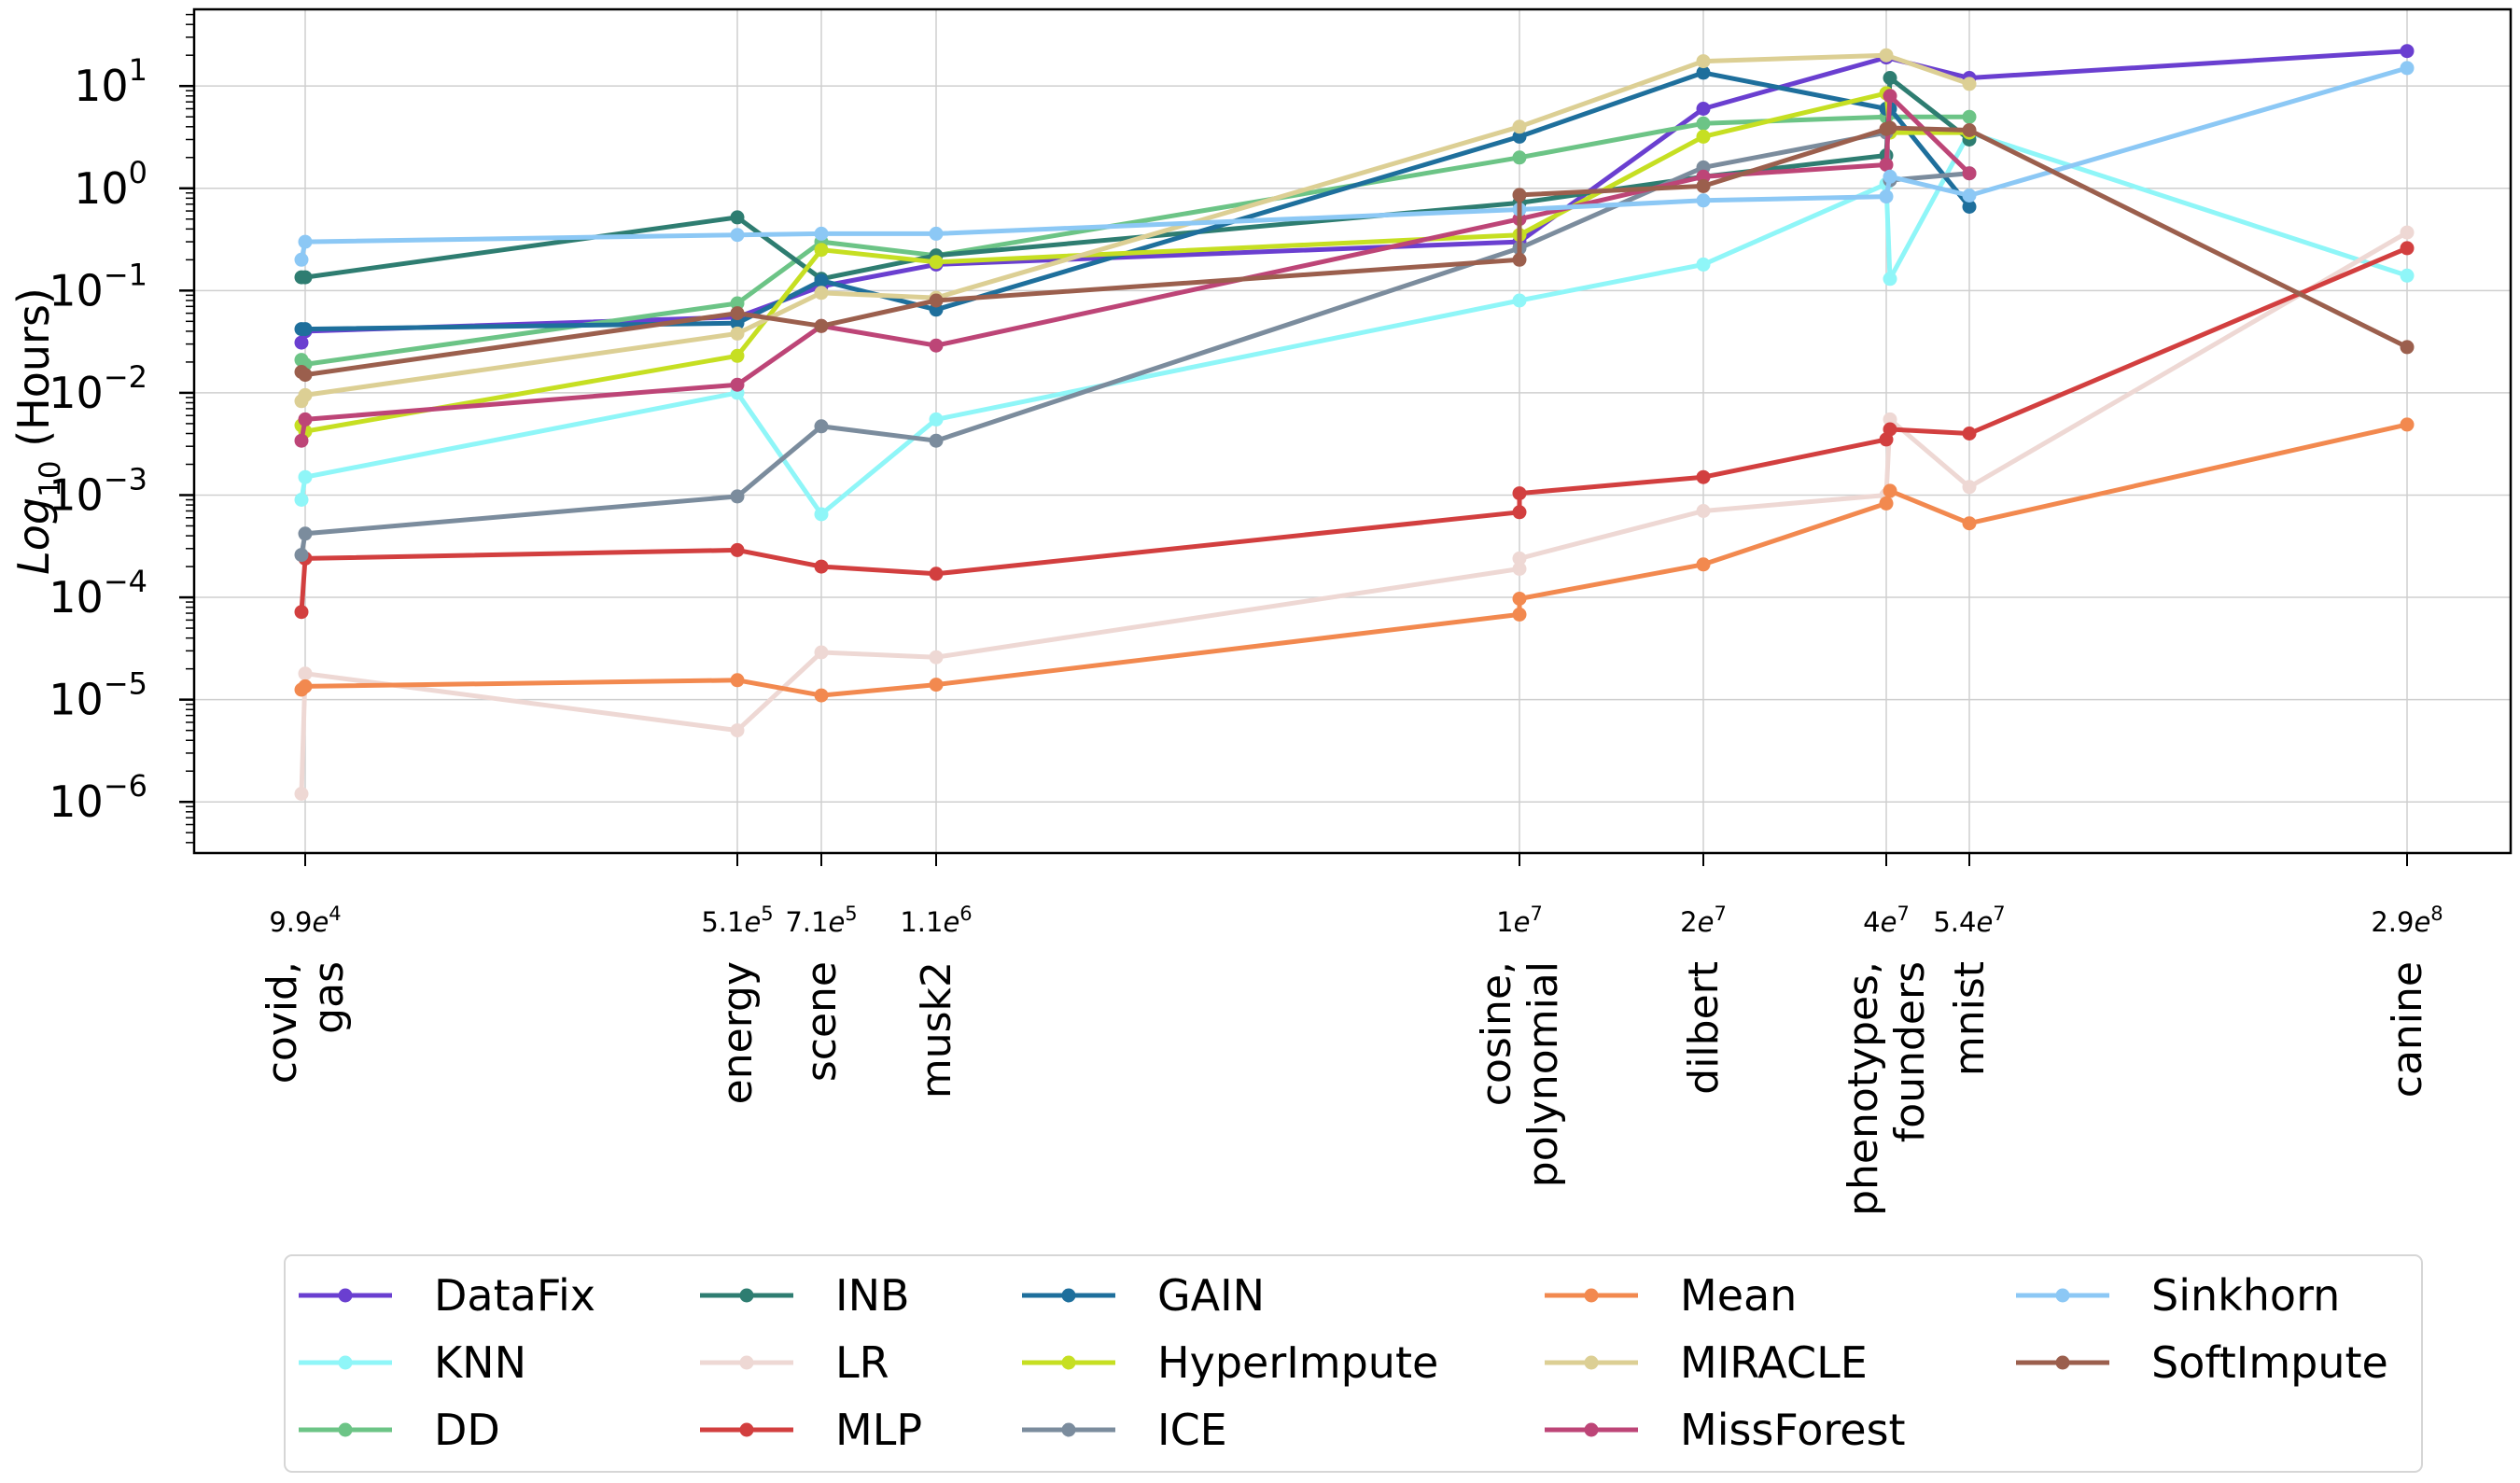 This screenshot has width=2520, height=1483. What do you see at coordinates (98, 594) in the screenshot?
I see `y-tick-label: 10⁻⁴` at bounding box center [98, 594].